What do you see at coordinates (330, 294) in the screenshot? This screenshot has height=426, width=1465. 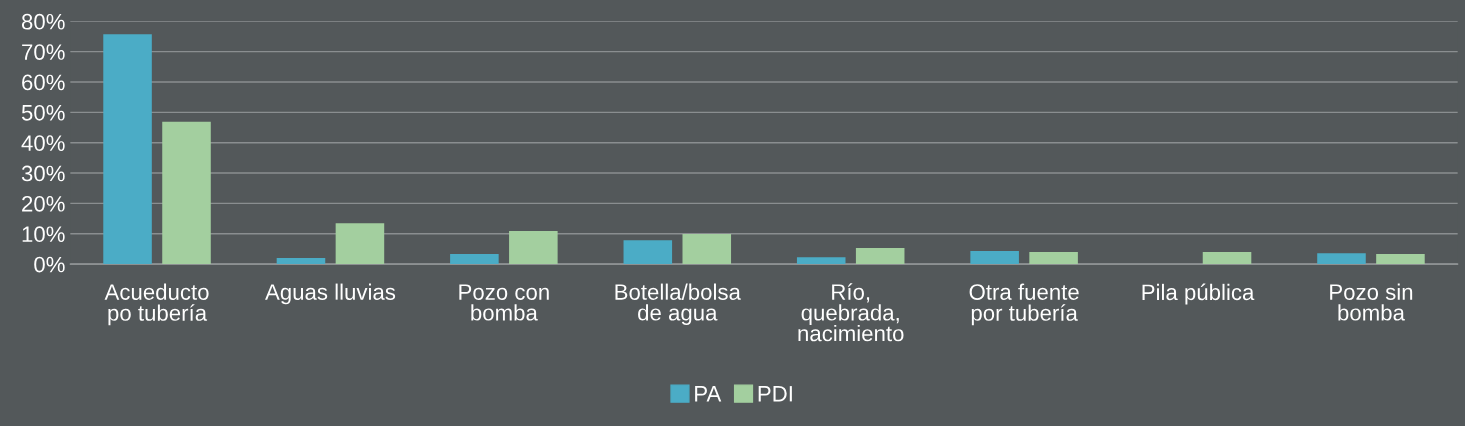 I see `x-tick-label: Aguas lluvias` at bounding box center [330, 294].